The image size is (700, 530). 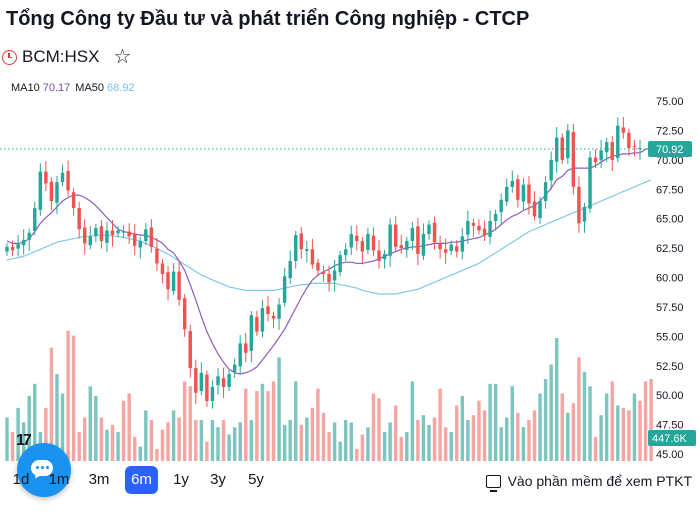 What do you see at coordinates (672, 438) in the screenshot?
I see `last-volume-tag` at bounding box center [672, 438].